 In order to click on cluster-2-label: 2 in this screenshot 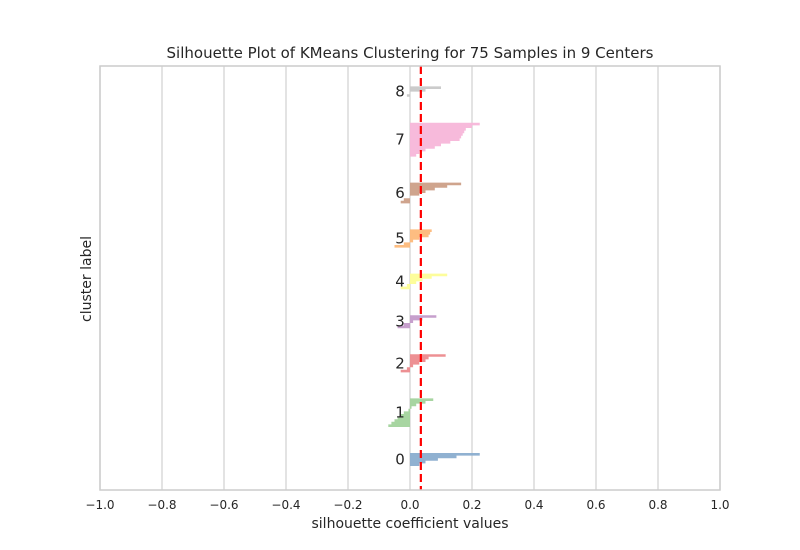, I will do `click(400, 363)`.